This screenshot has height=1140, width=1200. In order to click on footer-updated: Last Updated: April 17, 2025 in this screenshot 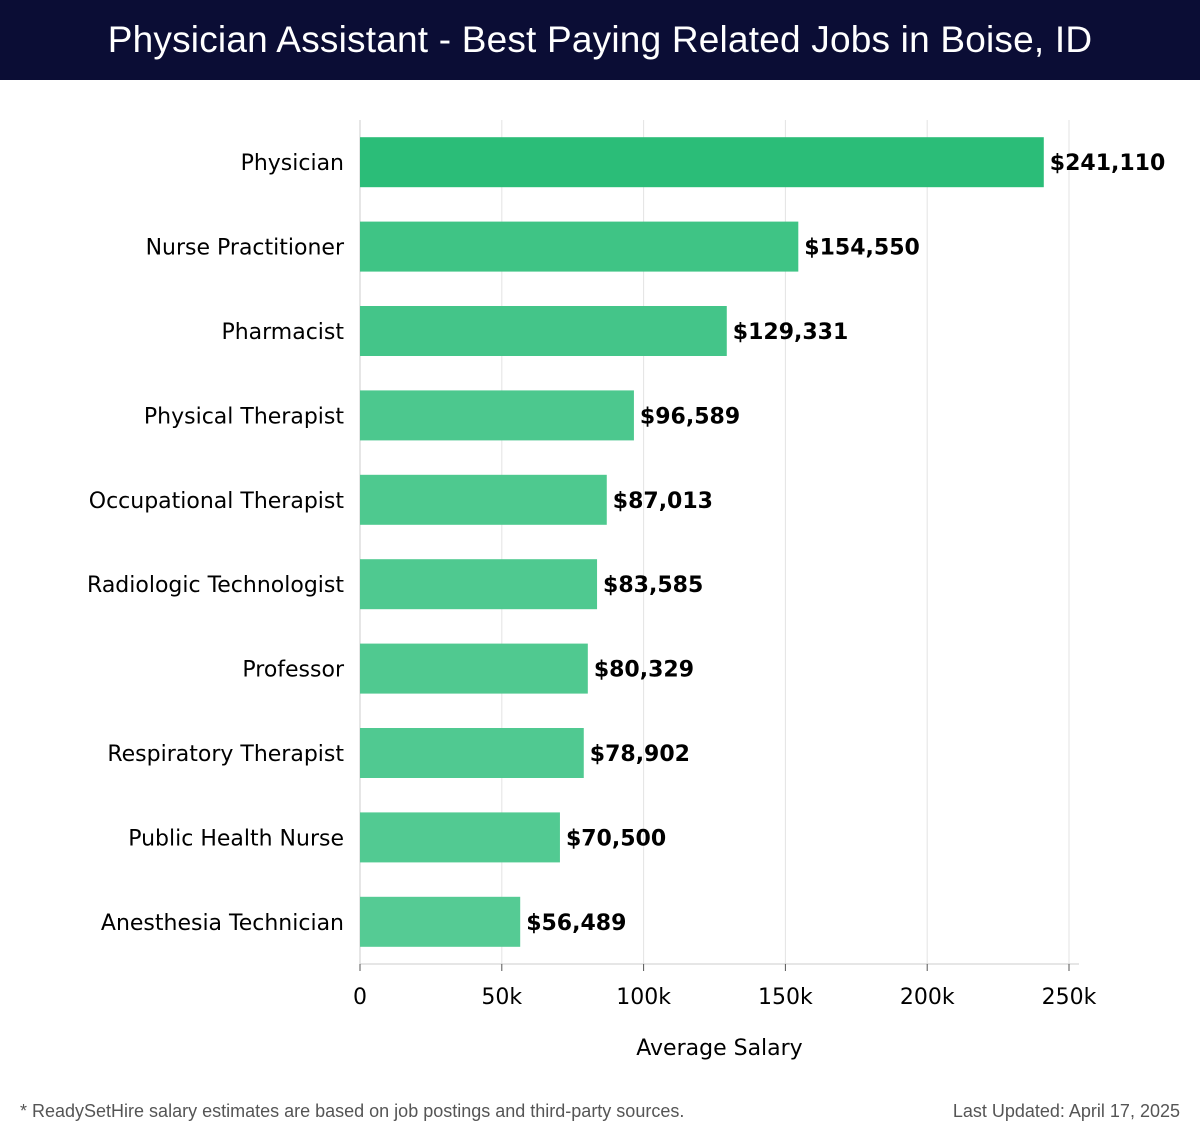, I will do `click(1066, 1111)`.